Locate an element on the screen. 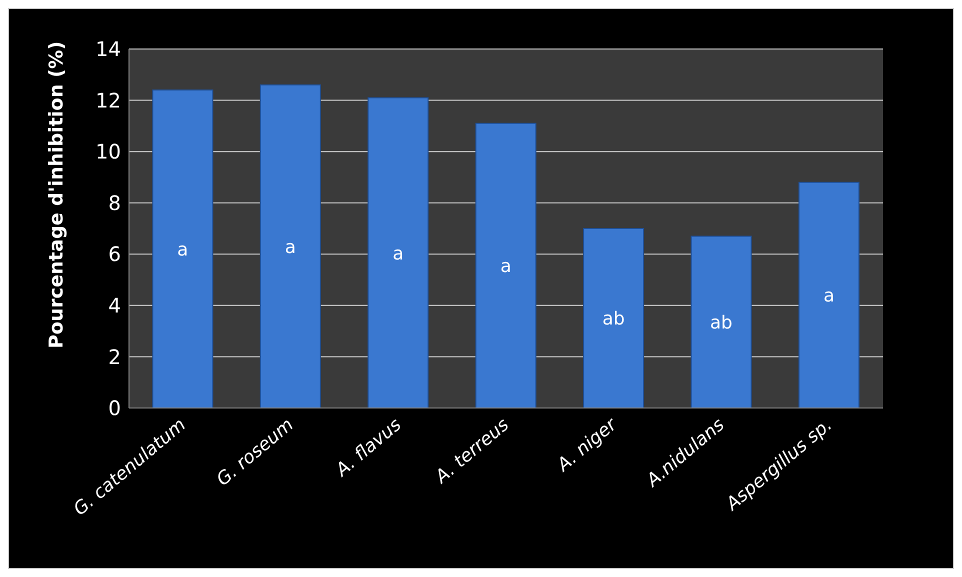 Image resolution: width=962 pixels, height=577 pixels. y-tick-label: 12 is located at coordinates (108, 100).